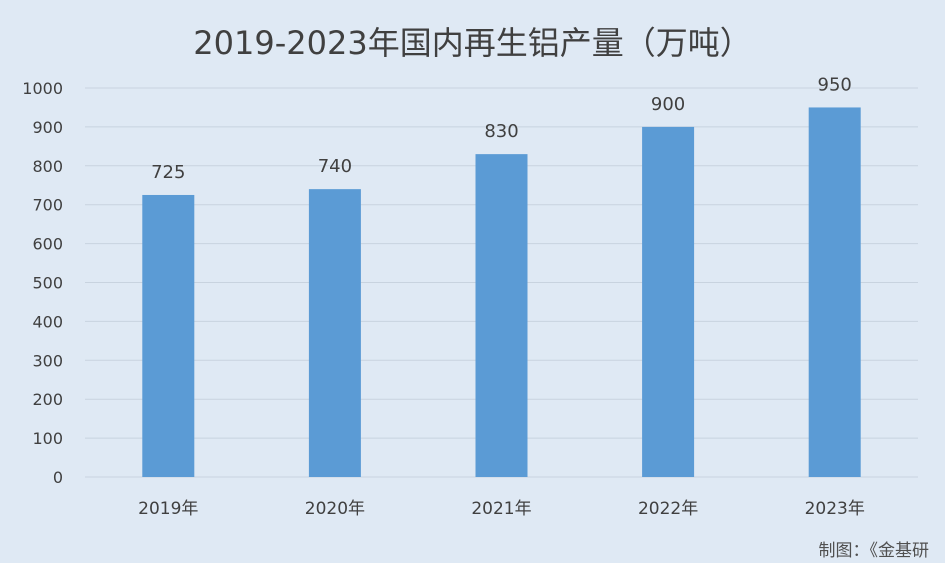  What do you see at coordinates (47, 244) in the screenshot?
I see `y-tick-label: 600` at bounding box center [47, 244].